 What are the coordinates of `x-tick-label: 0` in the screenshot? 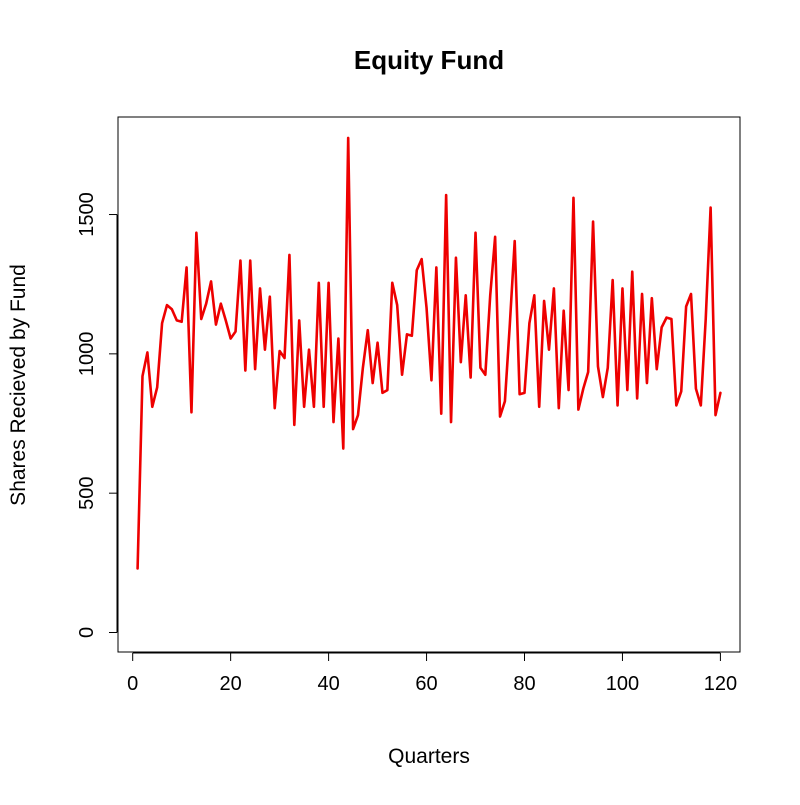 It's located at (132, 684).